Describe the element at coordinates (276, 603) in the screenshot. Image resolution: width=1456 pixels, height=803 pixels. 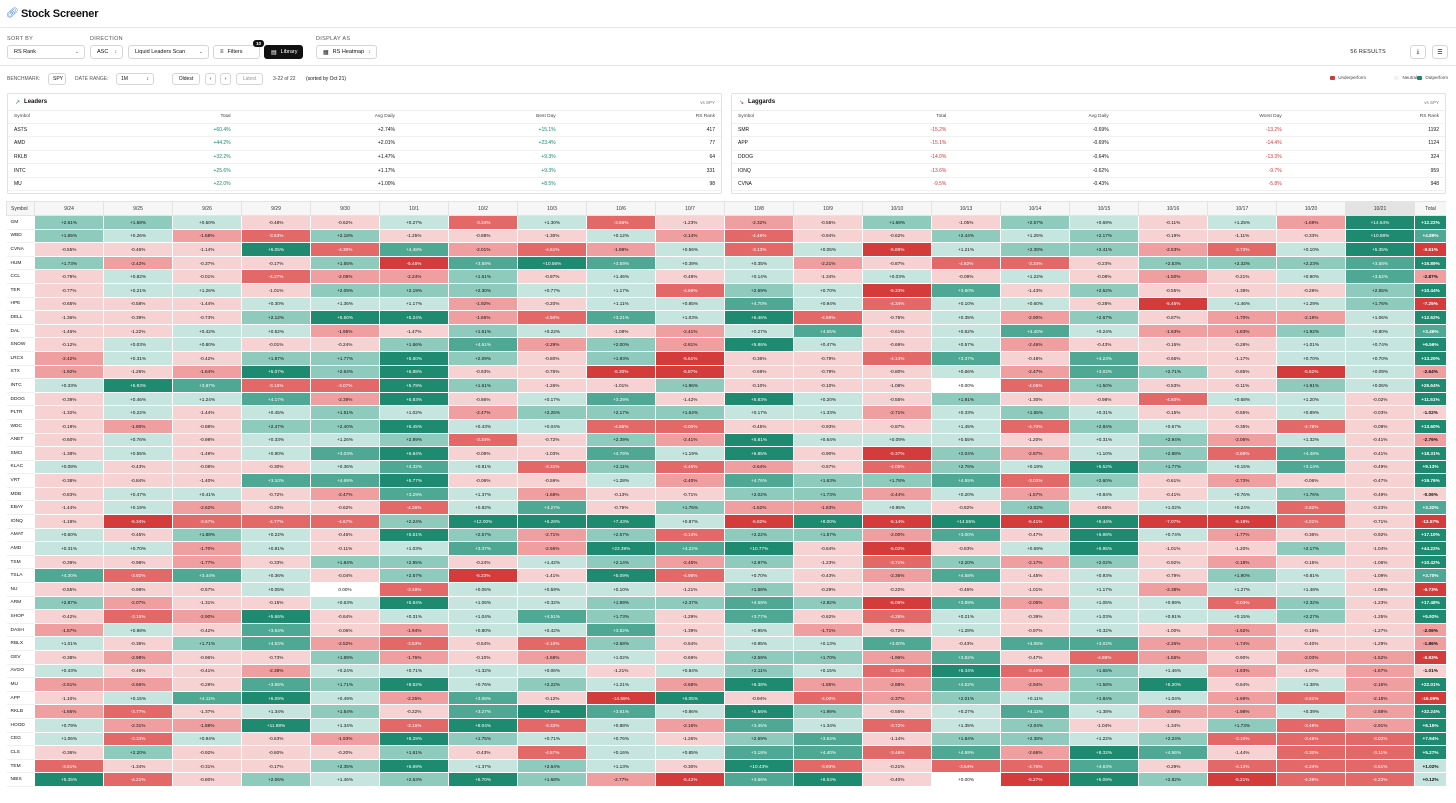
I see `heat-cell: -0.15%` at that location.